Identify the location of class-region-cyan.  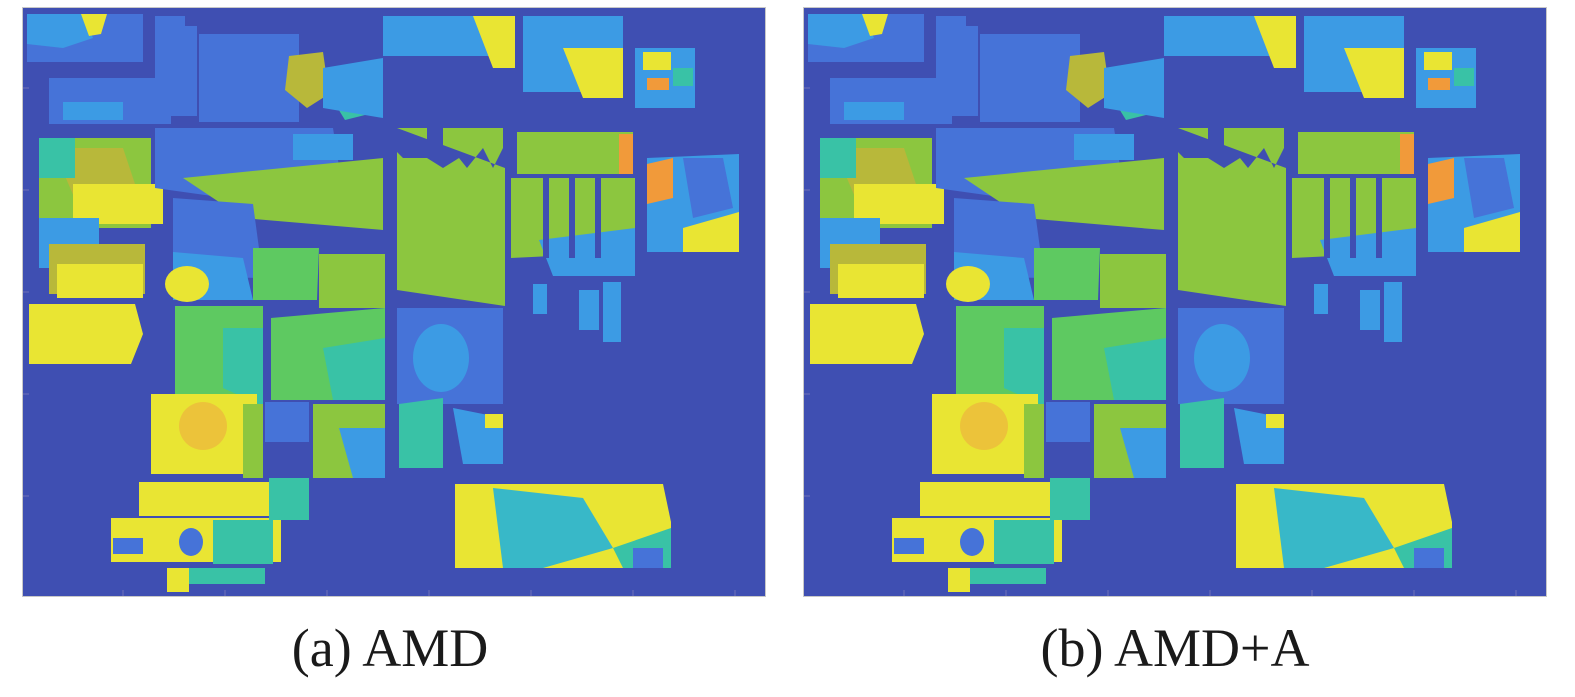
(553, 528).